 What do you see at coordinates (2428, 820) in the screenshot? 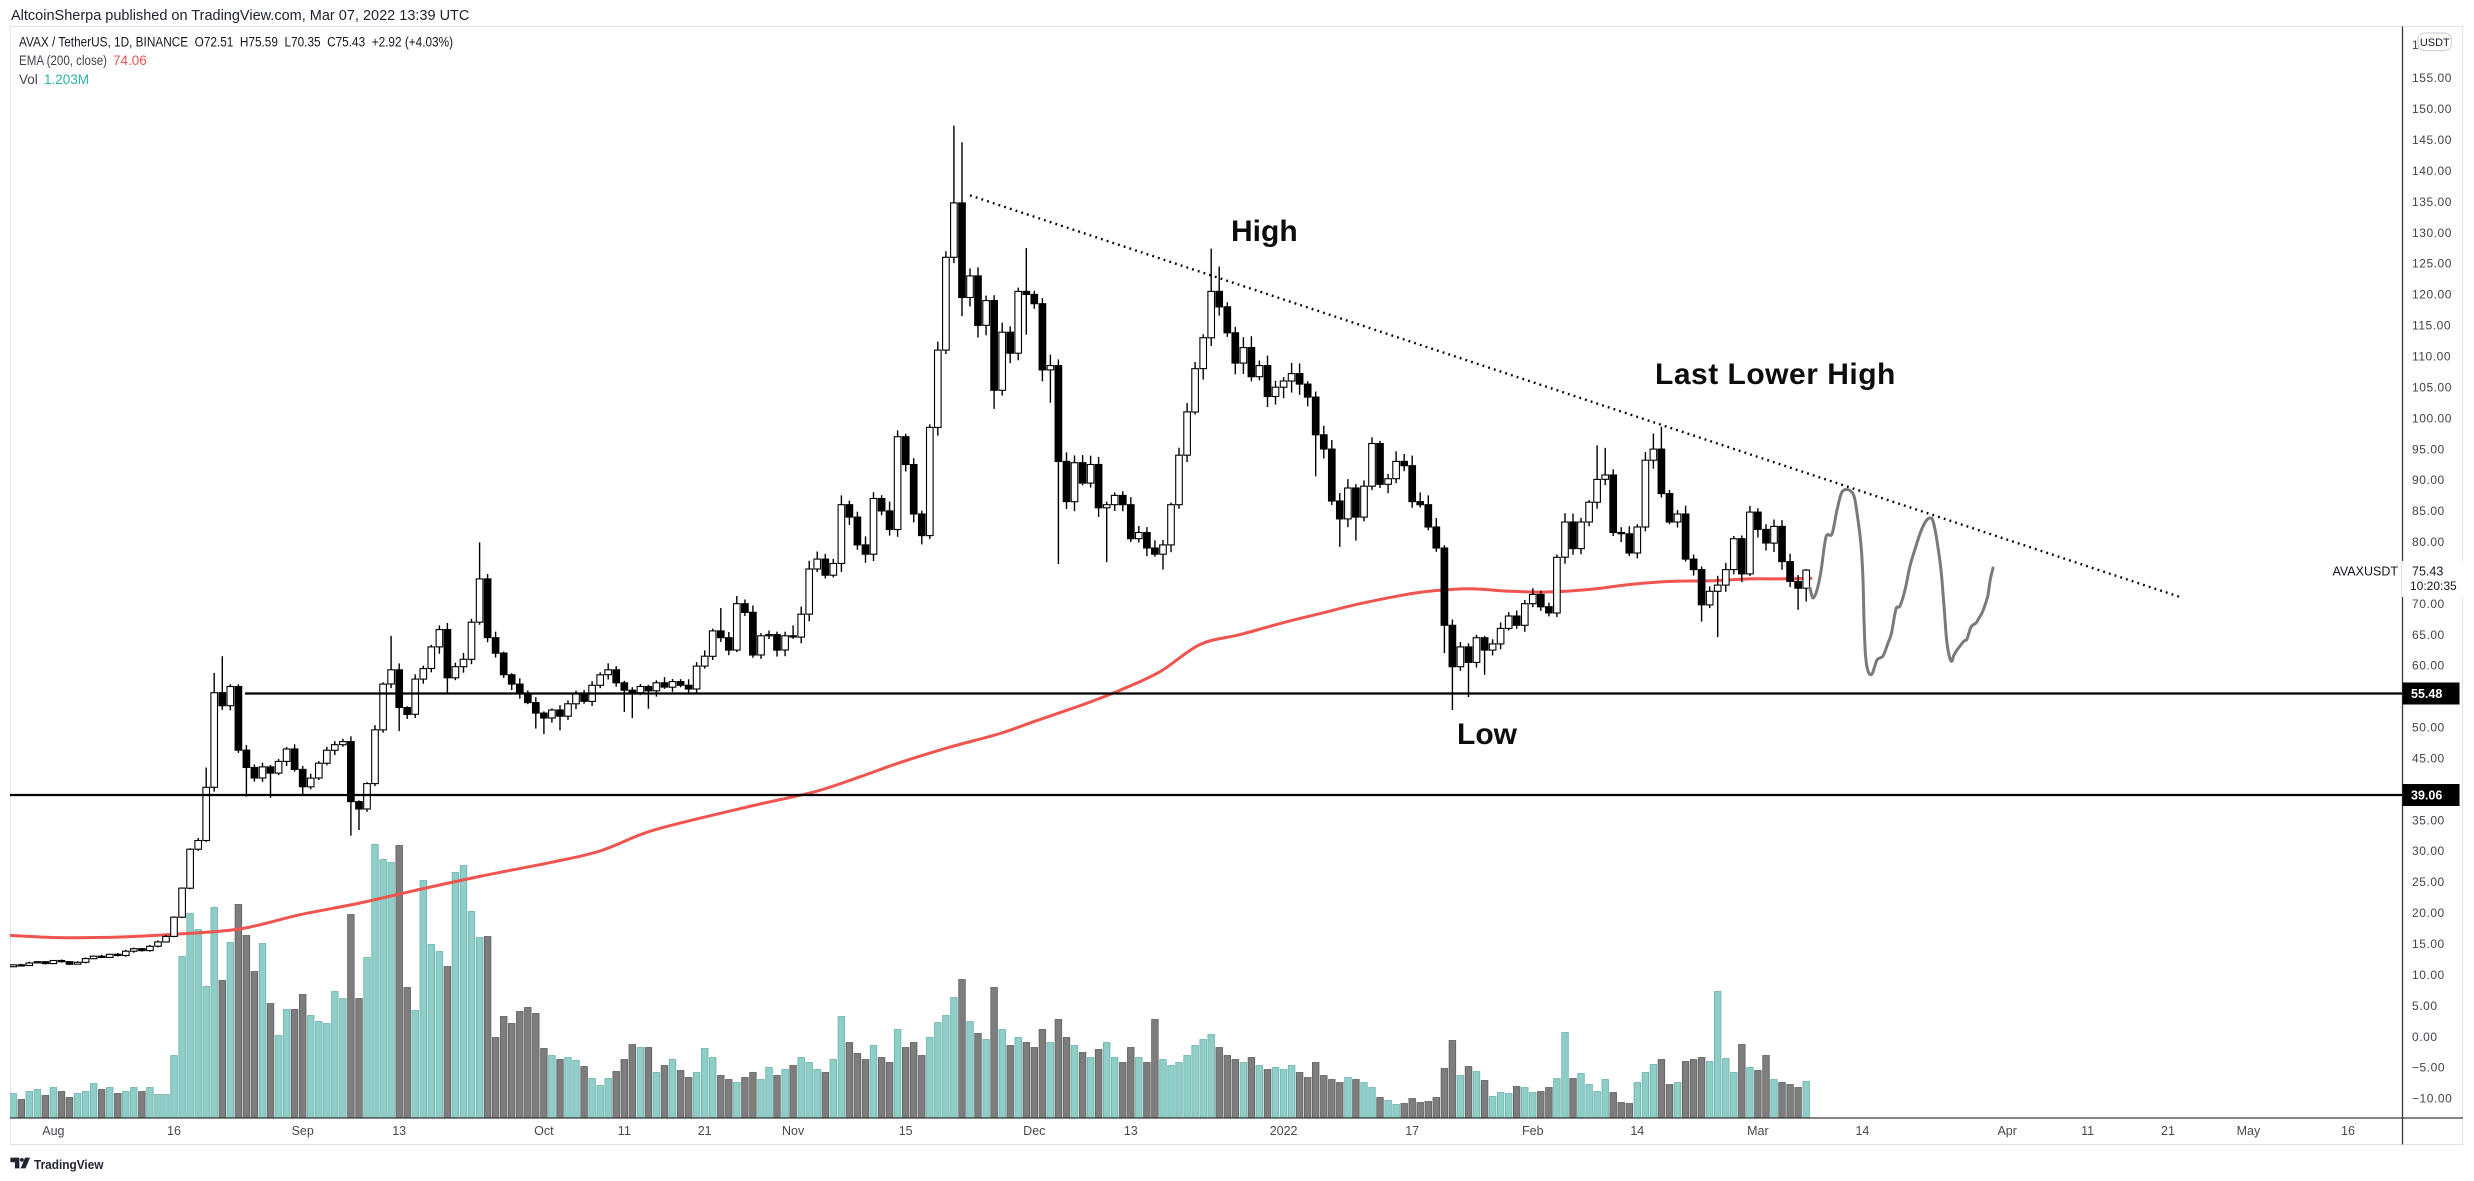
I see `svg-text: 35.00` at bounding box center [2428, 820].